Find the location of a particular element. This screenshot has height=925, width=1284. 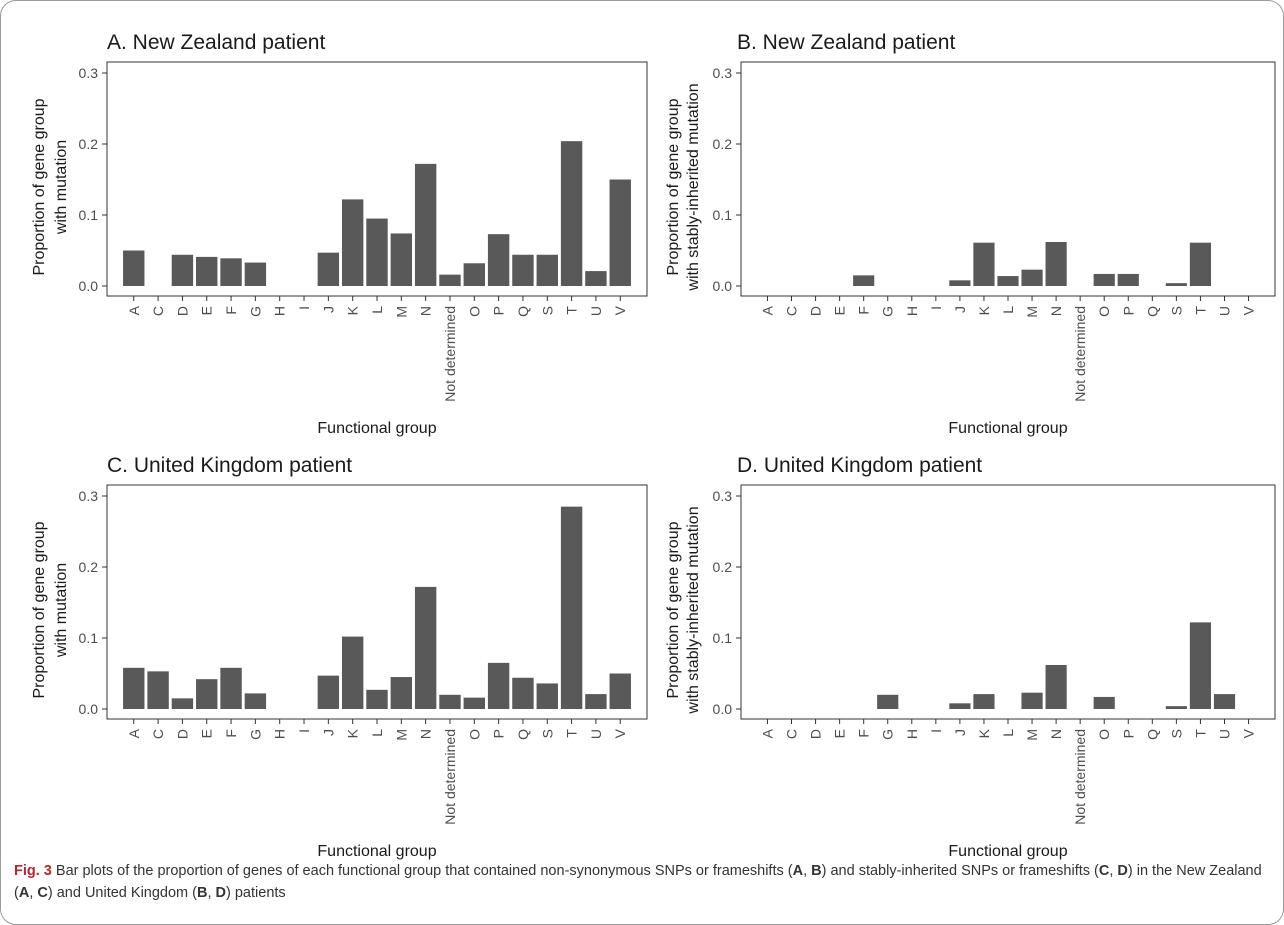

y-axis-label-line-2: with stably-inherited mutation is located at coordinates (693, 610).